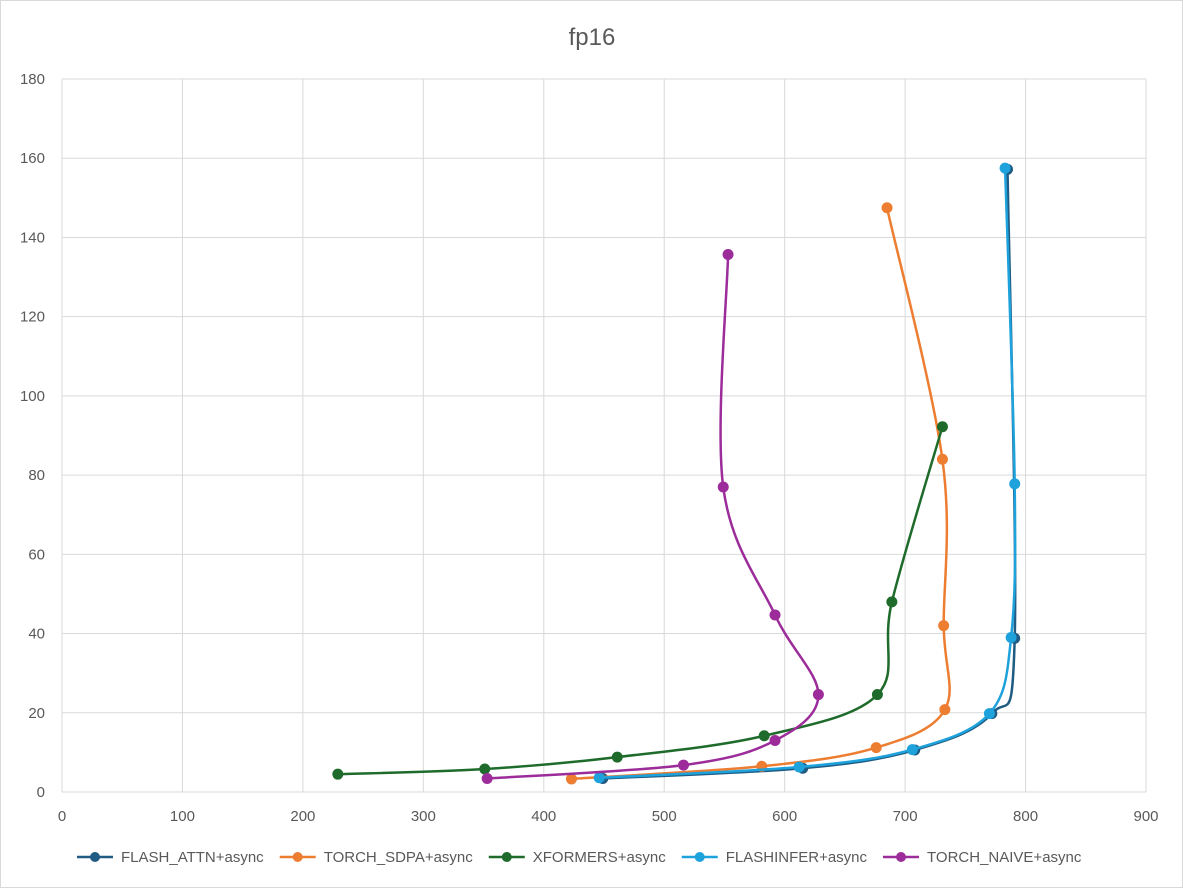  I want to click on x-tick-label: 200, so click(302, 816).